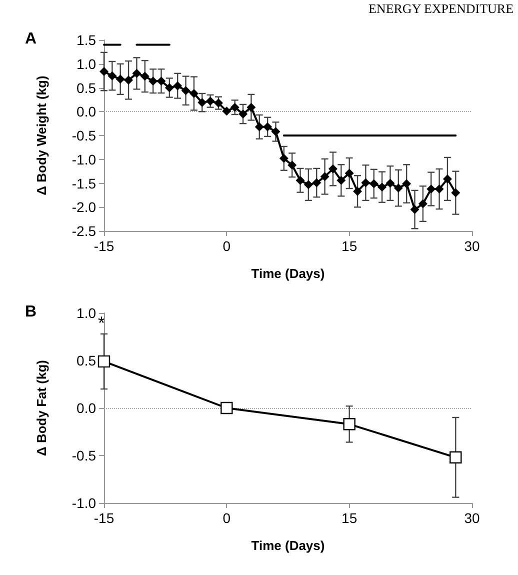  I want to click on annotation: *, so click(102, 323).